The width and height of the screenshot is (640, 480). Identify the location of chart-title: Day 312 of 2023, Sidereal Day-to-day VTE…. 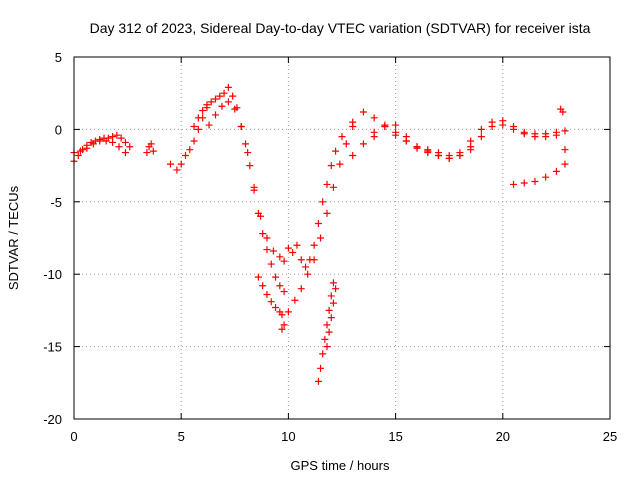
(340, 28).